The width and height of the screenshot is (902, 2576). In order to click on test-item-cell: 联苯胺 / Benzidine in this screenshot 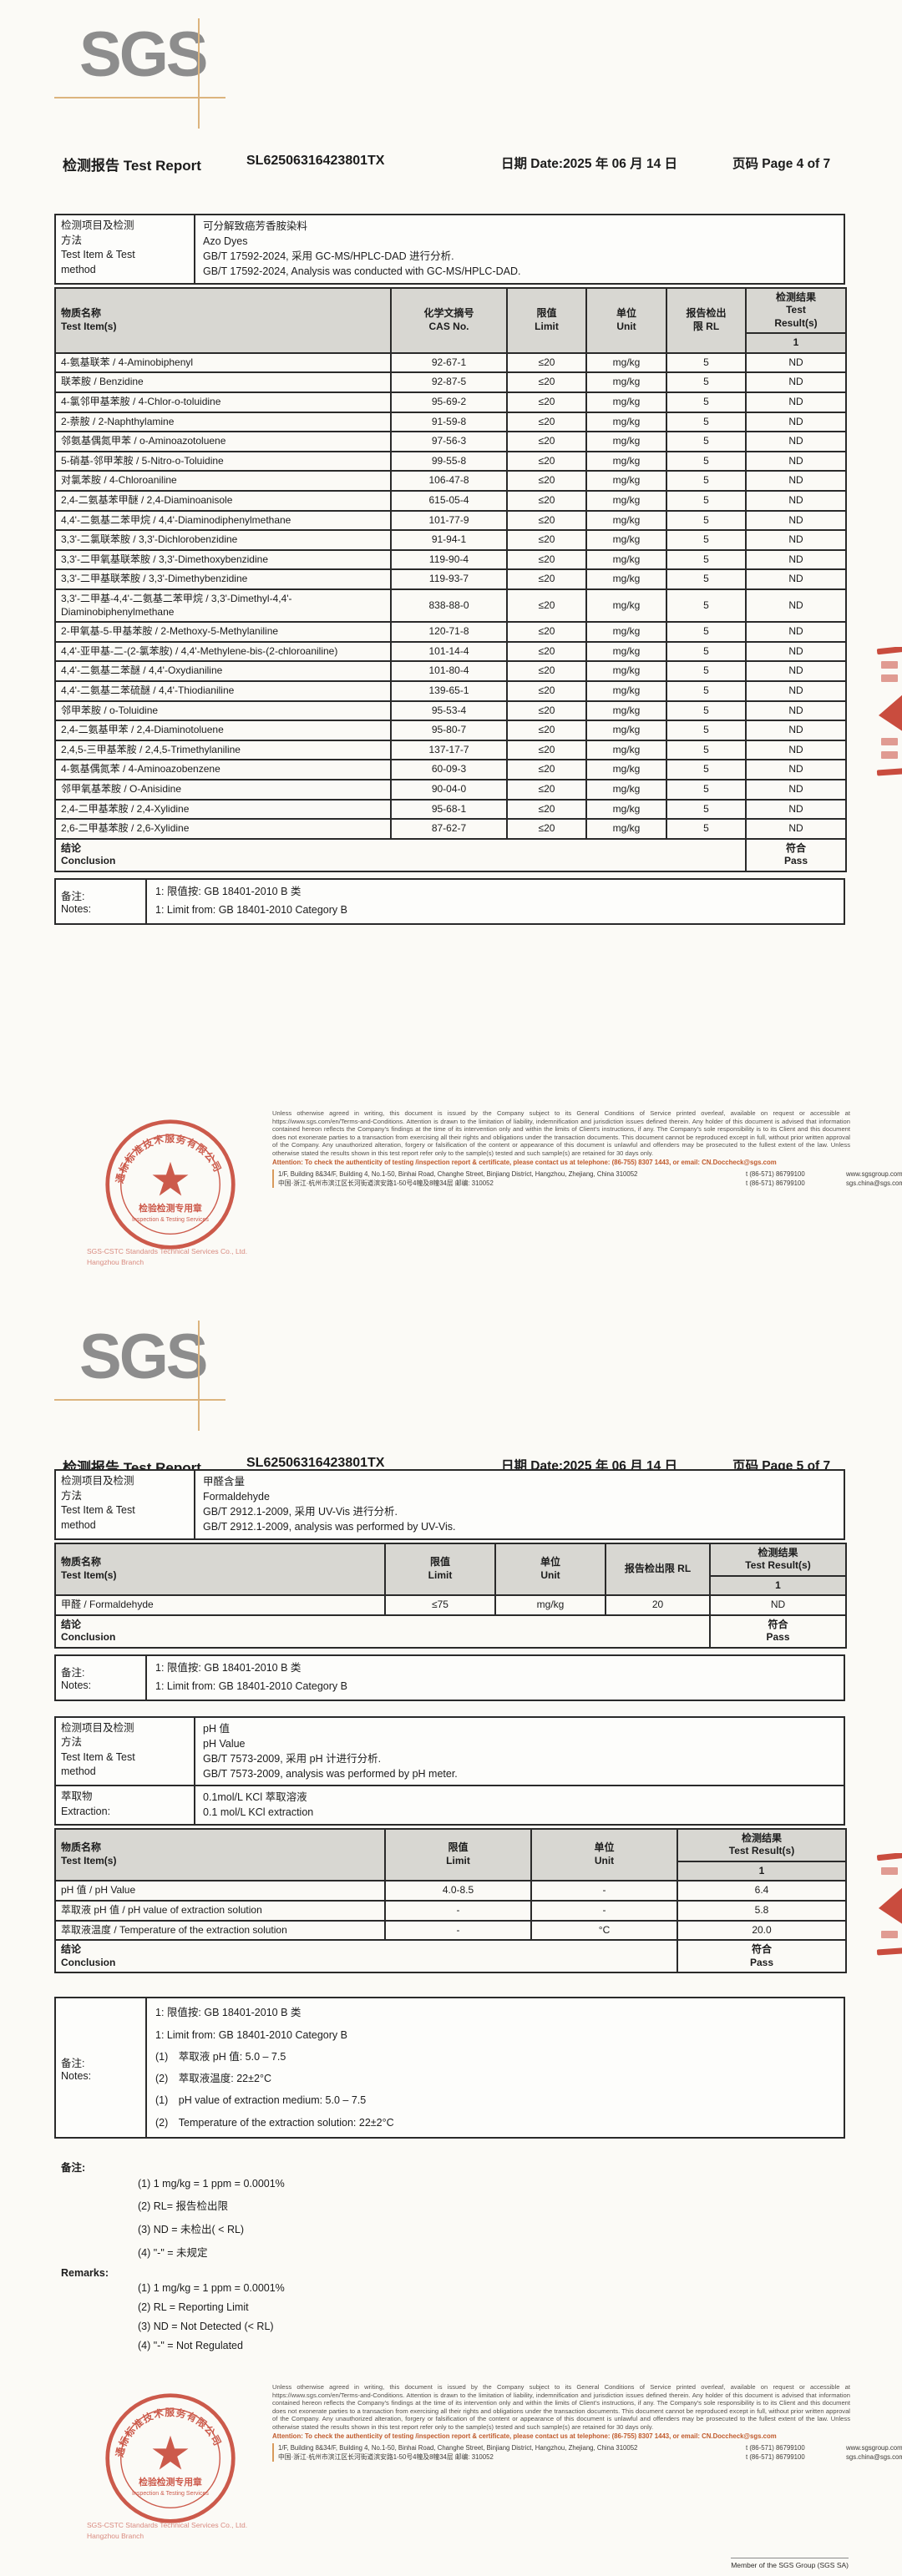, I will do `click(223, 382)`.